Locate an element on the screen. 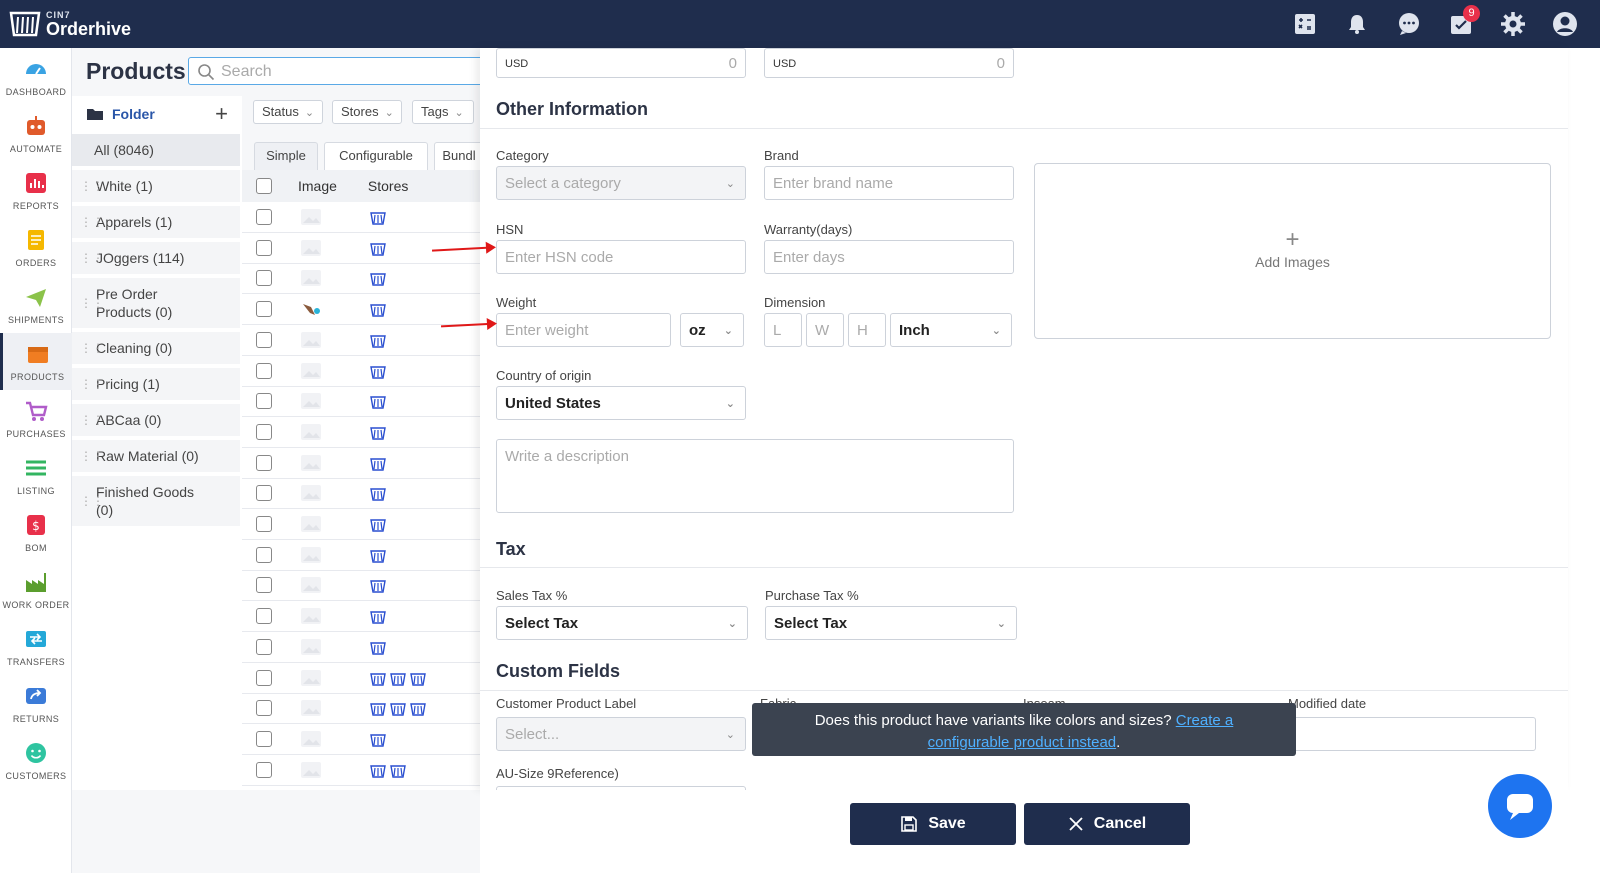 This screenshot has width=1600, height=873. folder-item: ⋮⋮ Apparels (1) is located at coordinates (156, 223).